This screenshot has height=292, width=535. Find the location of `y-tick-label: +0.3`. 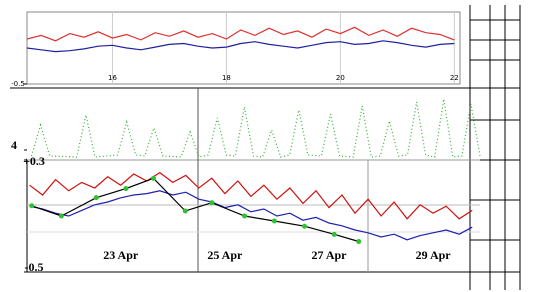

y-tick-label: +0.3 is located at coordinates (34, 161).